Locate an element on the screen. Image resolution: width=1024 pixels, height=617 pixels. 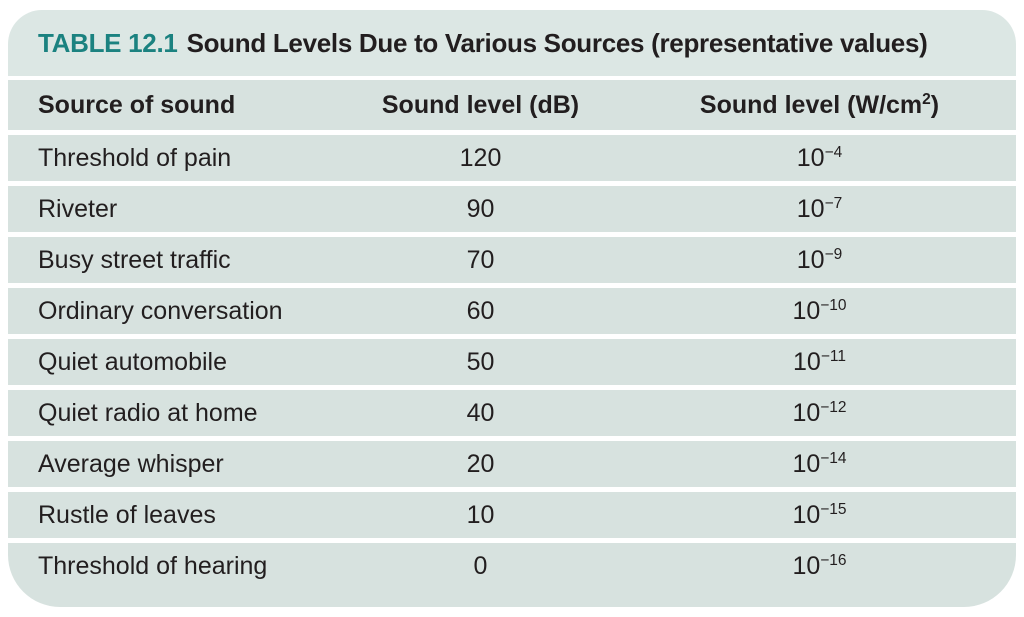
cell-power: 10−7 is located at coordinates (819, 209).